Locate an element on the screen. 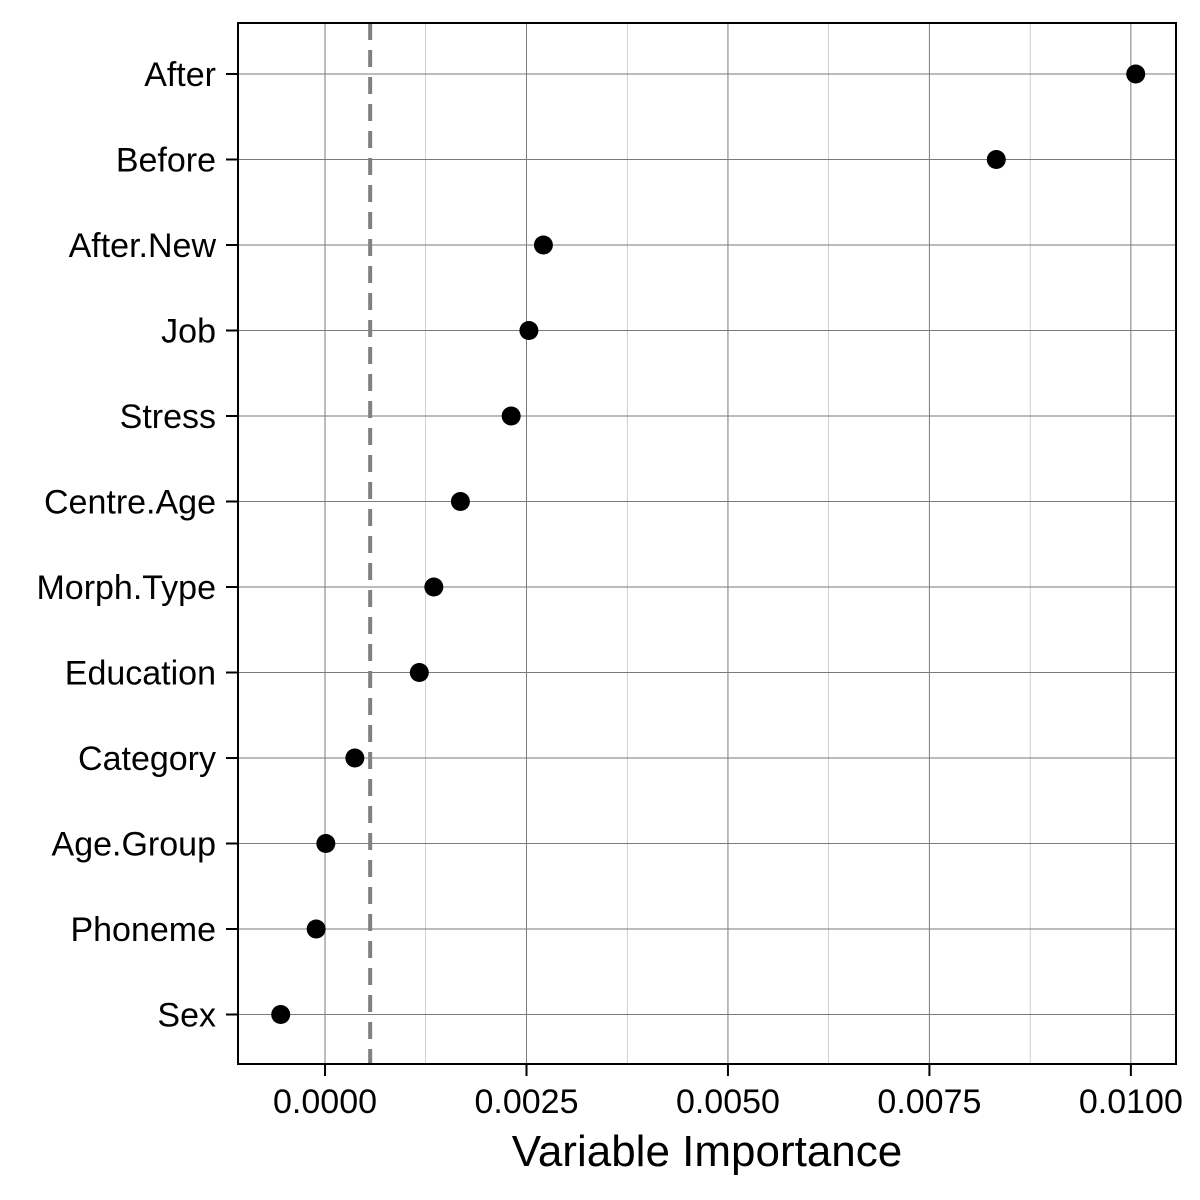 This screenshot has width=1200, height=1200. x-tick-label: 0.0000 is located at coordinates (325, 1102).